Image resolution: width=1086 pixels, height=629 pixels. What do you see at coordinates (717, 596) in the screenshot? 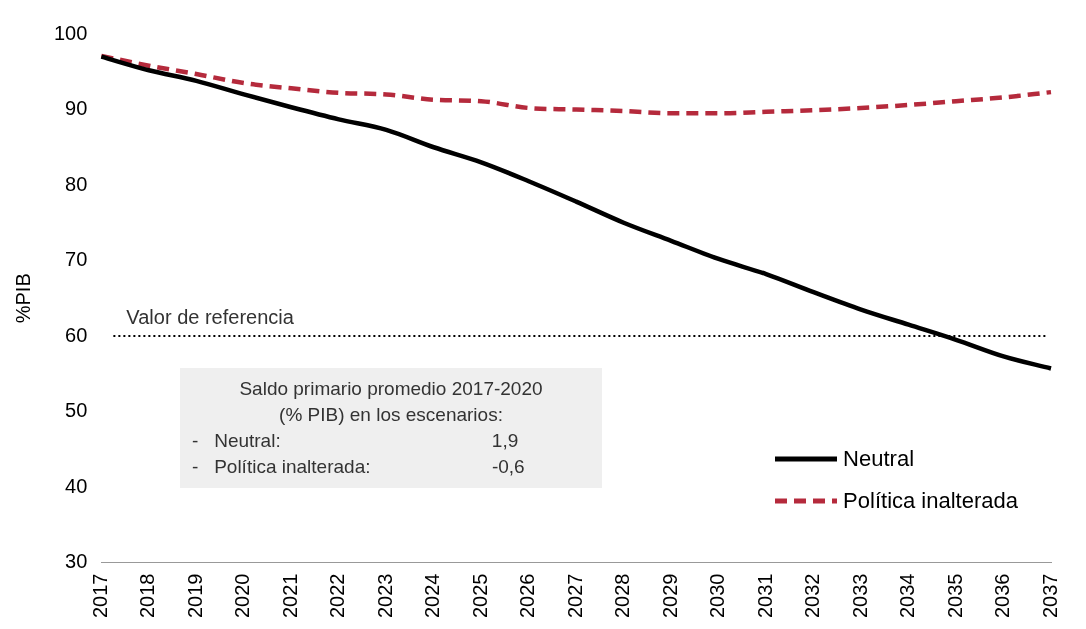
I see `x-tick-label: 2030` at bounding box center [717, 596].